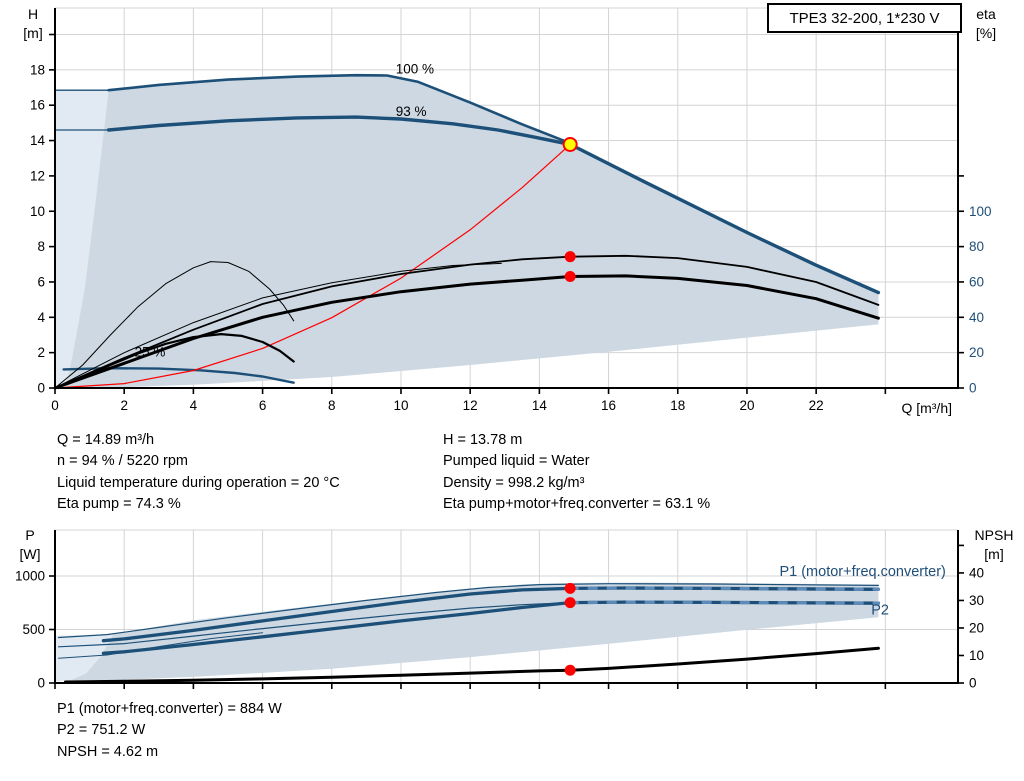 Image resolution: width=1024 pixels, height=781 pixels. Describe the element at coordinates (540, 405) in the screenshot. I see `x-tick-label: 14` at that location.